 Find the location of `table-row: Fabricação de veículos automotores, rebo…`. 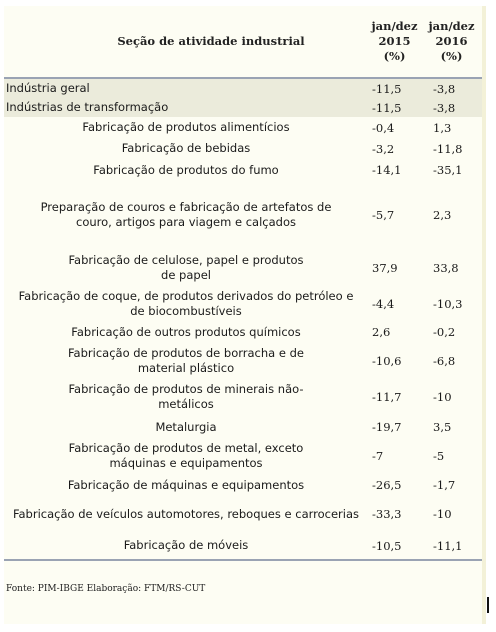

table-row: Fabricação de veículos automotores, rebo… is located at coordinates (243, 514).